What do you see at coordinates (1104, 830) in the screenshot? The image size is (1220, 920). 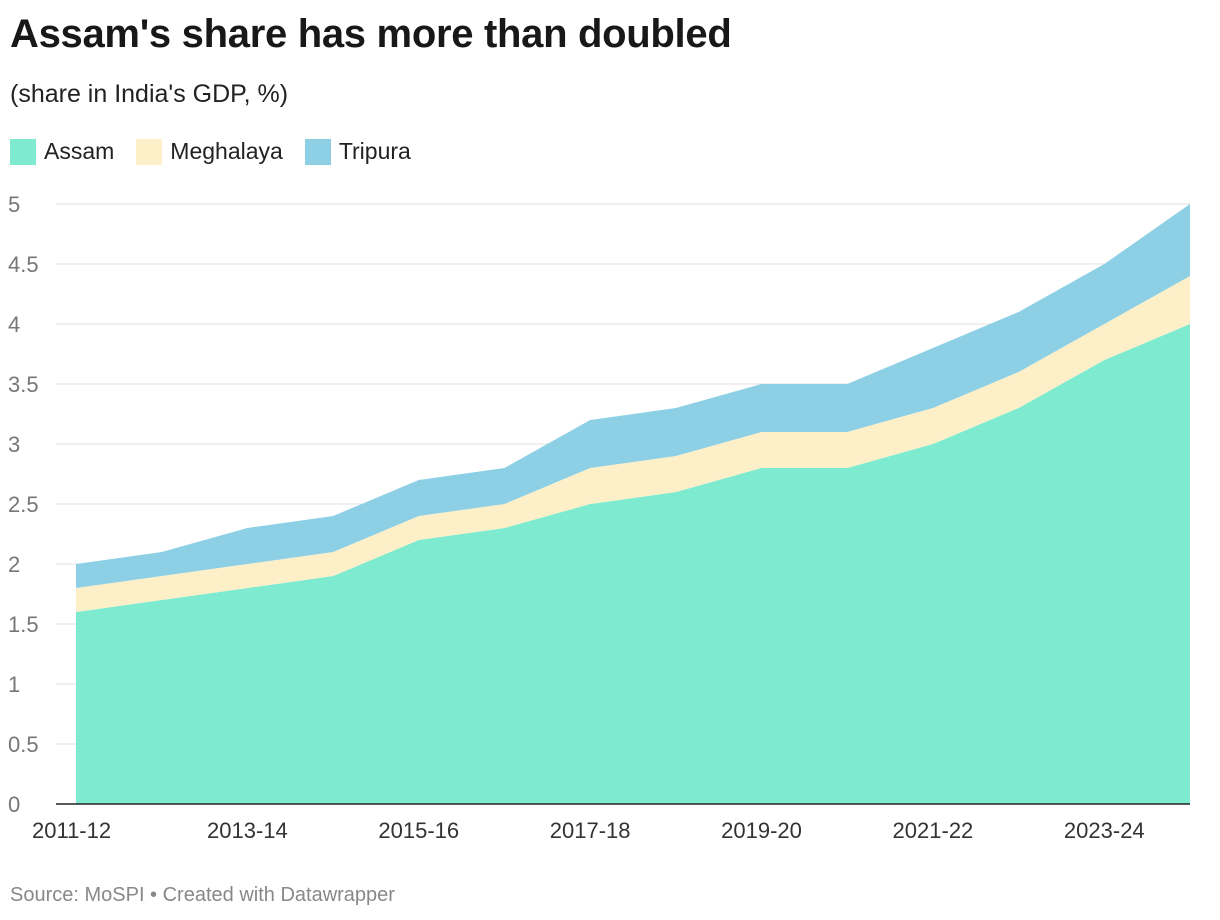 I see `x-tick-label: 2023-24` at bounding box center [1104, 830].